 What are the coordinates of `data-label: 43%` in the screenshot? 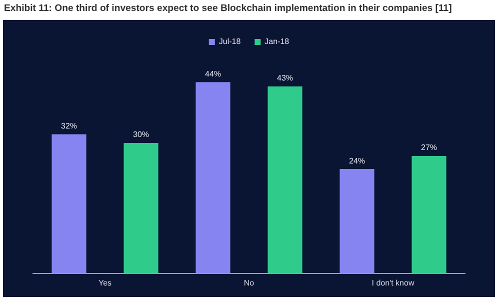 It's located at (285, 78).